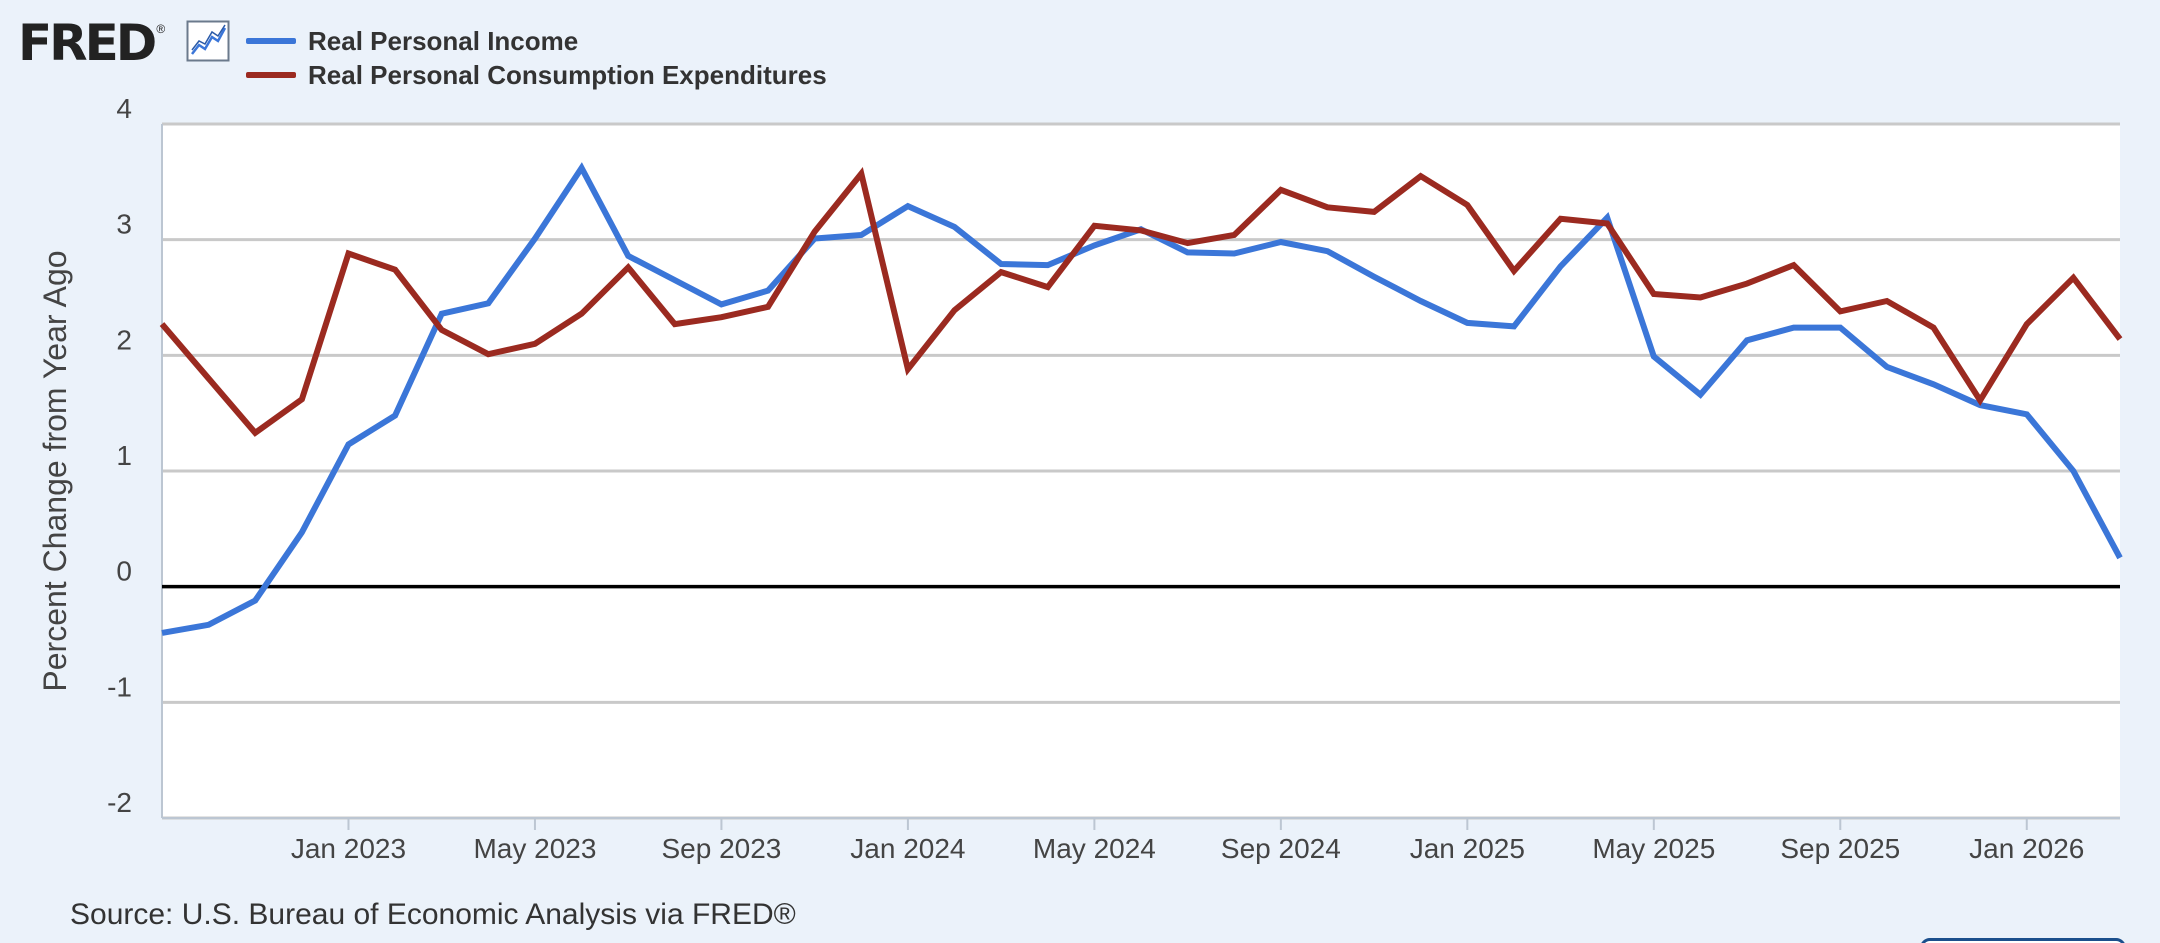 The image size is (2160, 943). I want to click on y-tick-label: 0, so click(124, 571).